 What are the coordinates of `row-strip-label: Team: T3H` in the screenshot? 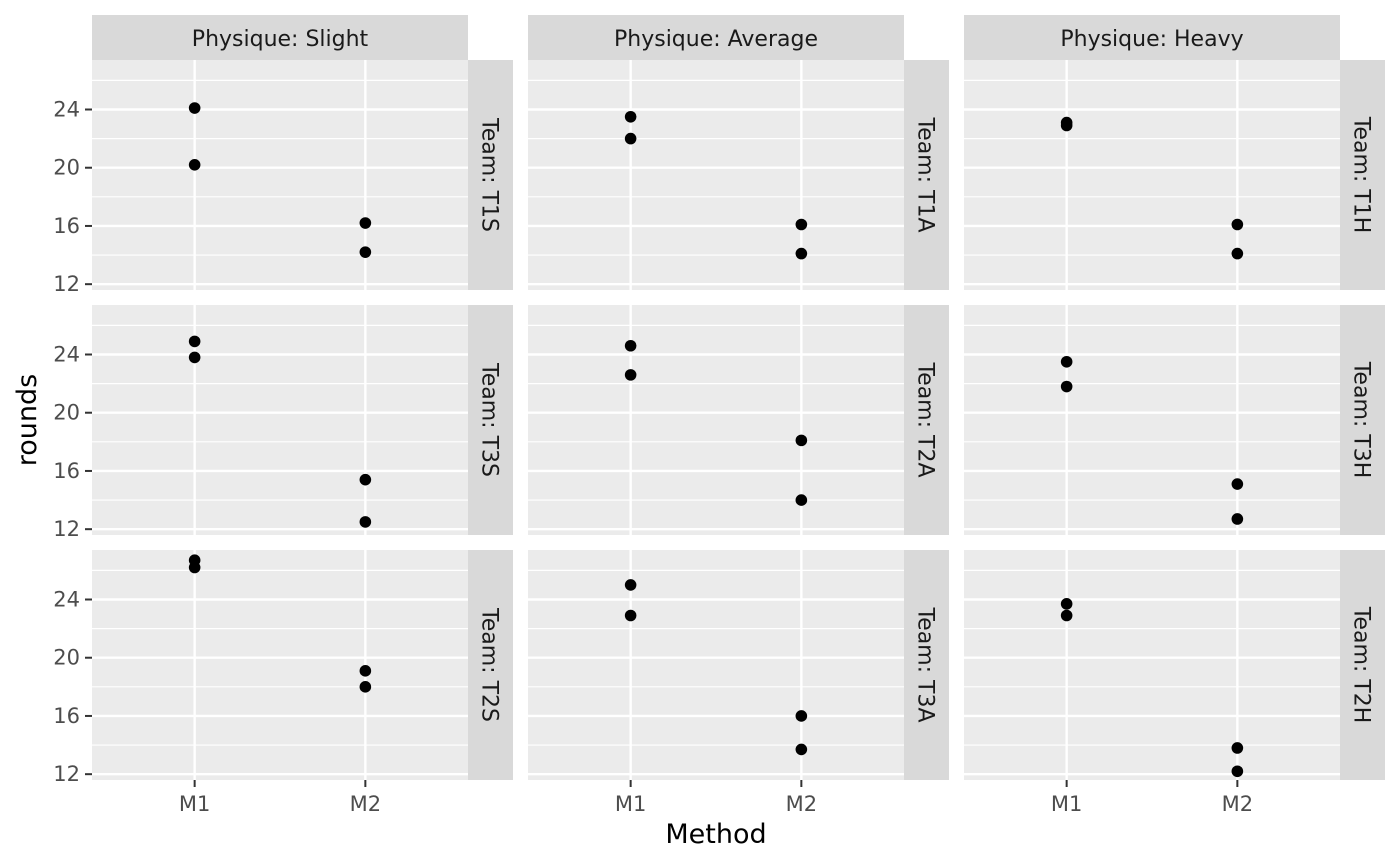 It's located at (1361, 420).